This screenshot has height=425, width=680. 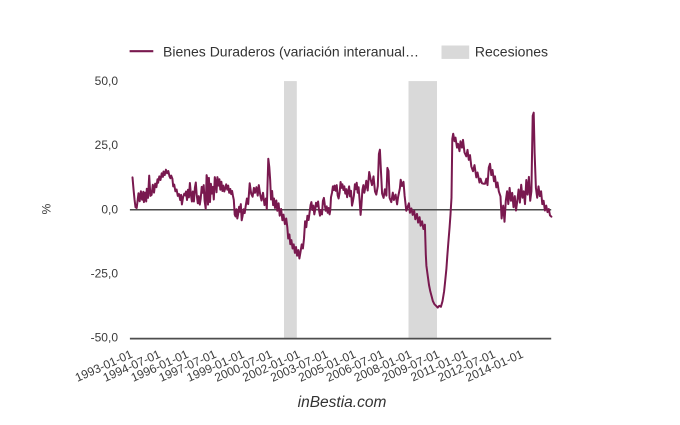 I want to click on svg-text: 25,0, so click(x=107, y=145).